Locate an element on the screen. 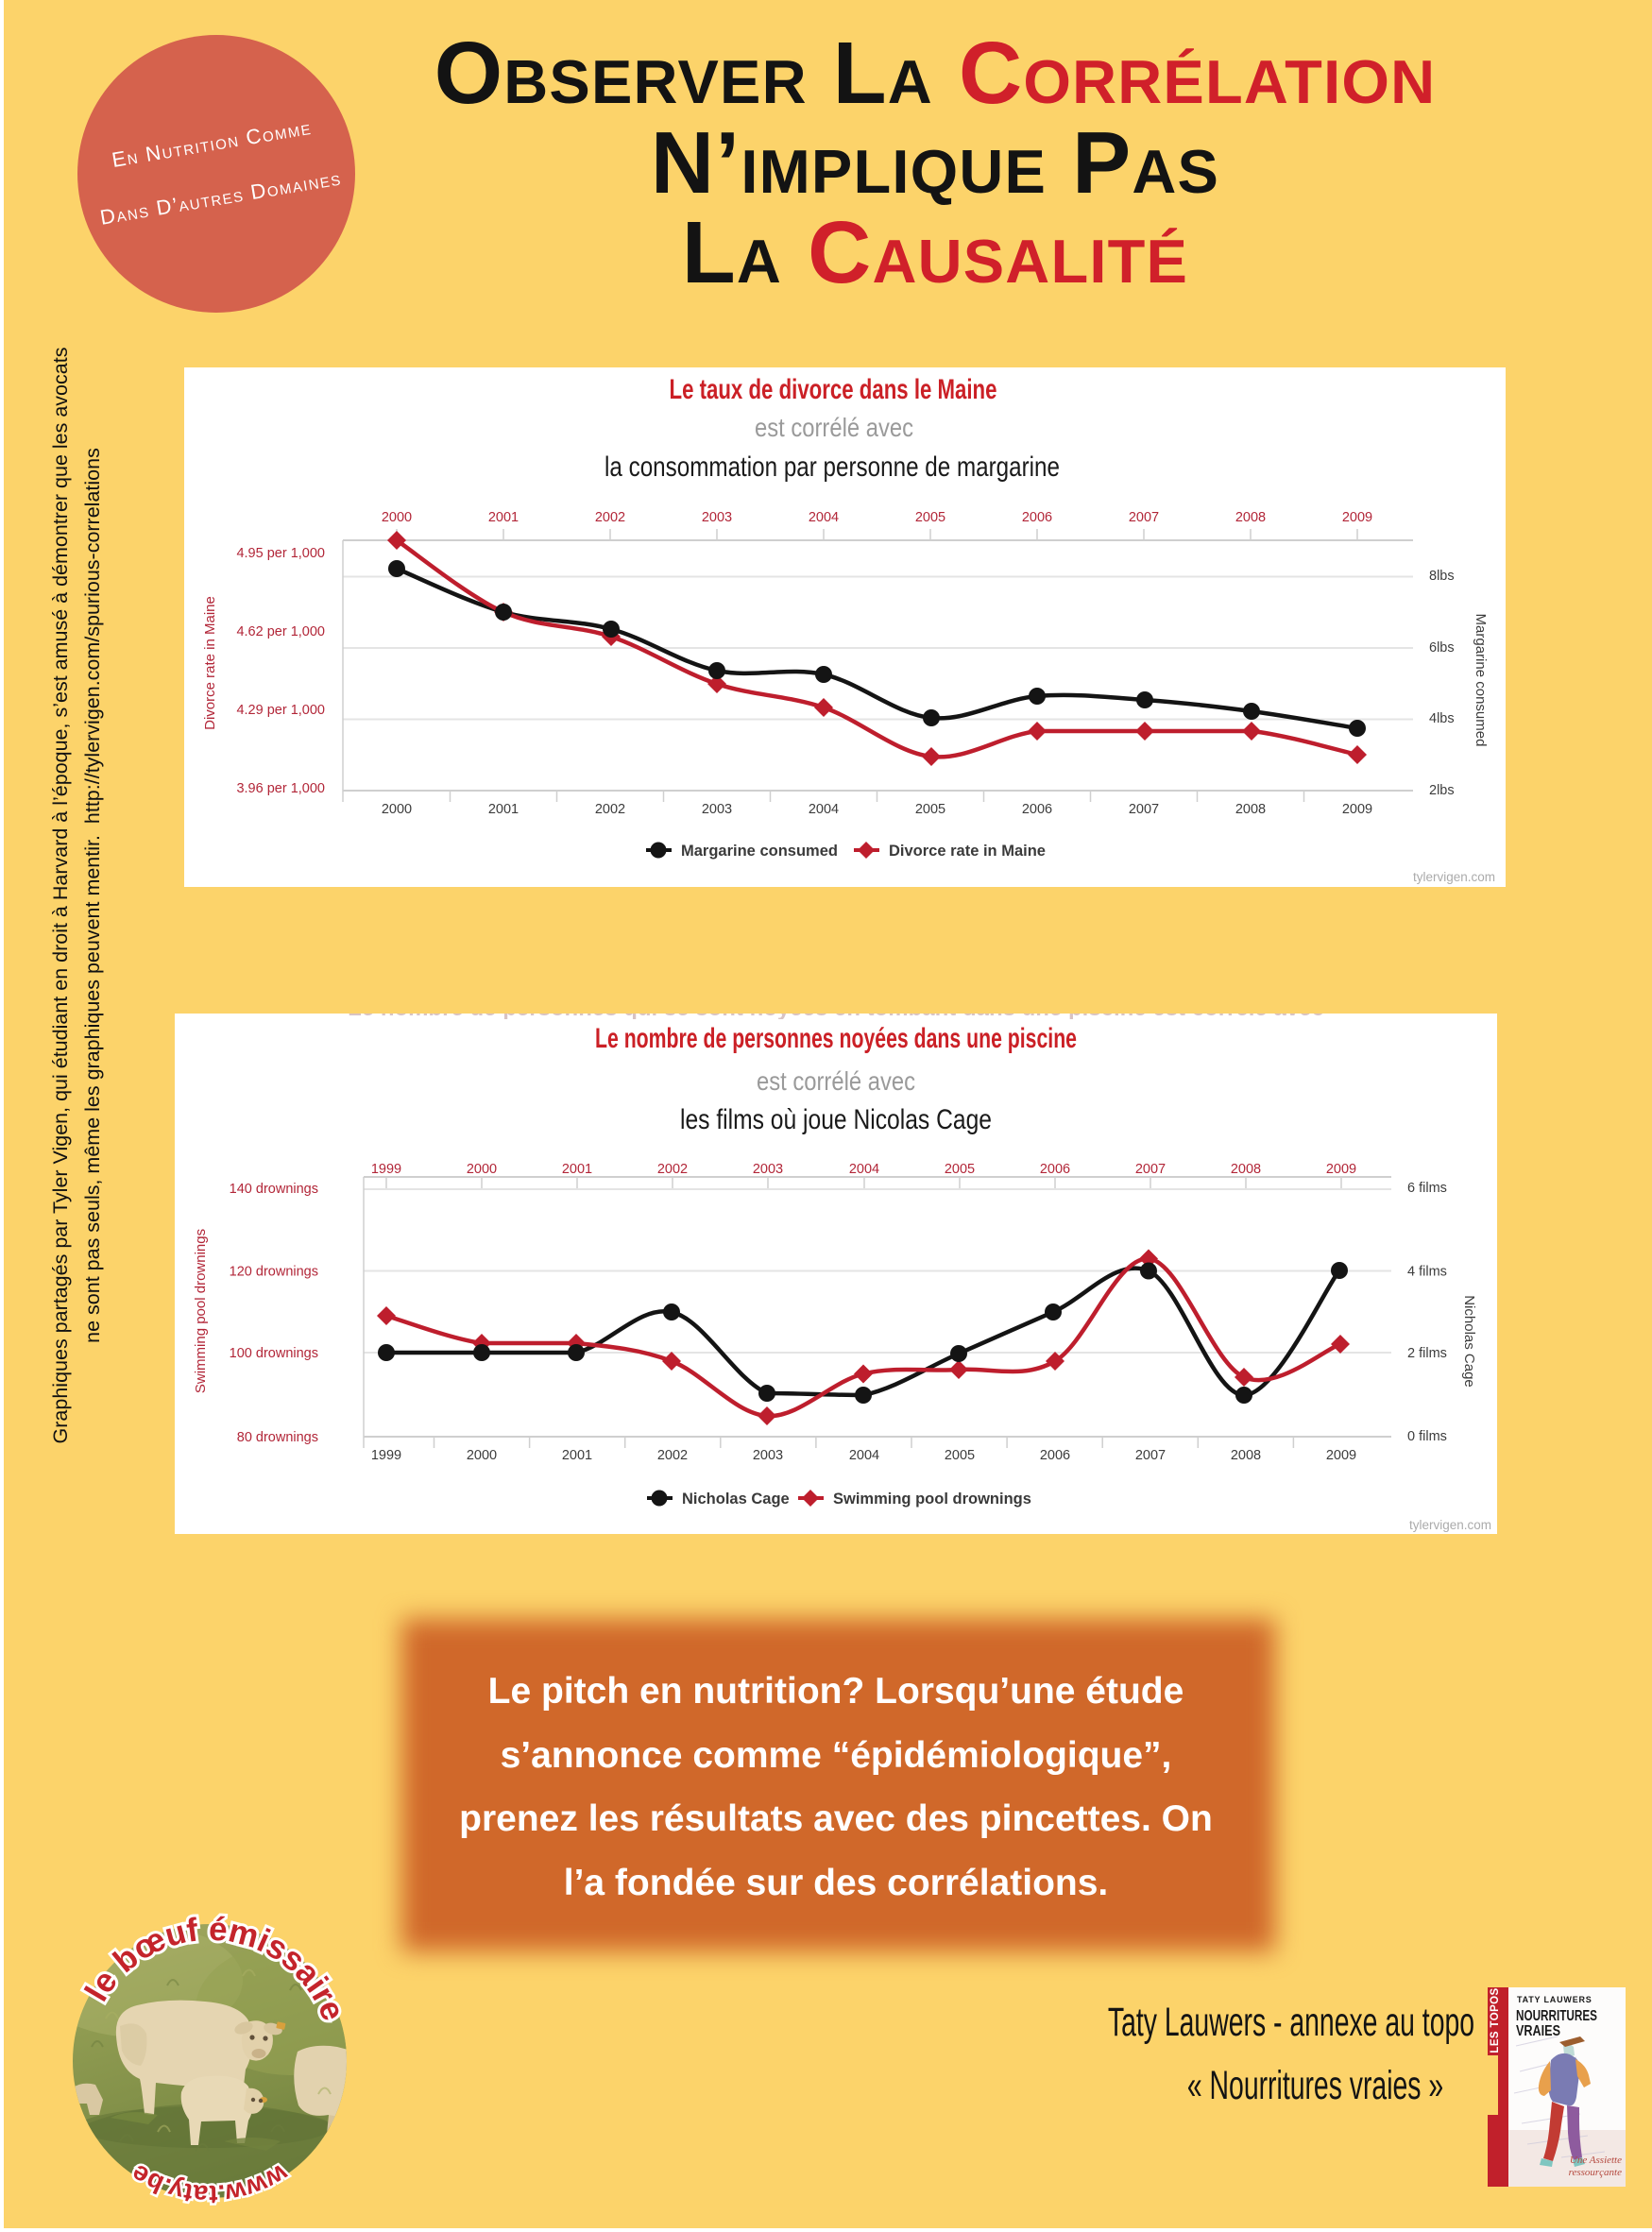 The width and height of the screenshot is (1652, 2232). svg-text: 6 films is located at coordinates (1427, 1188).